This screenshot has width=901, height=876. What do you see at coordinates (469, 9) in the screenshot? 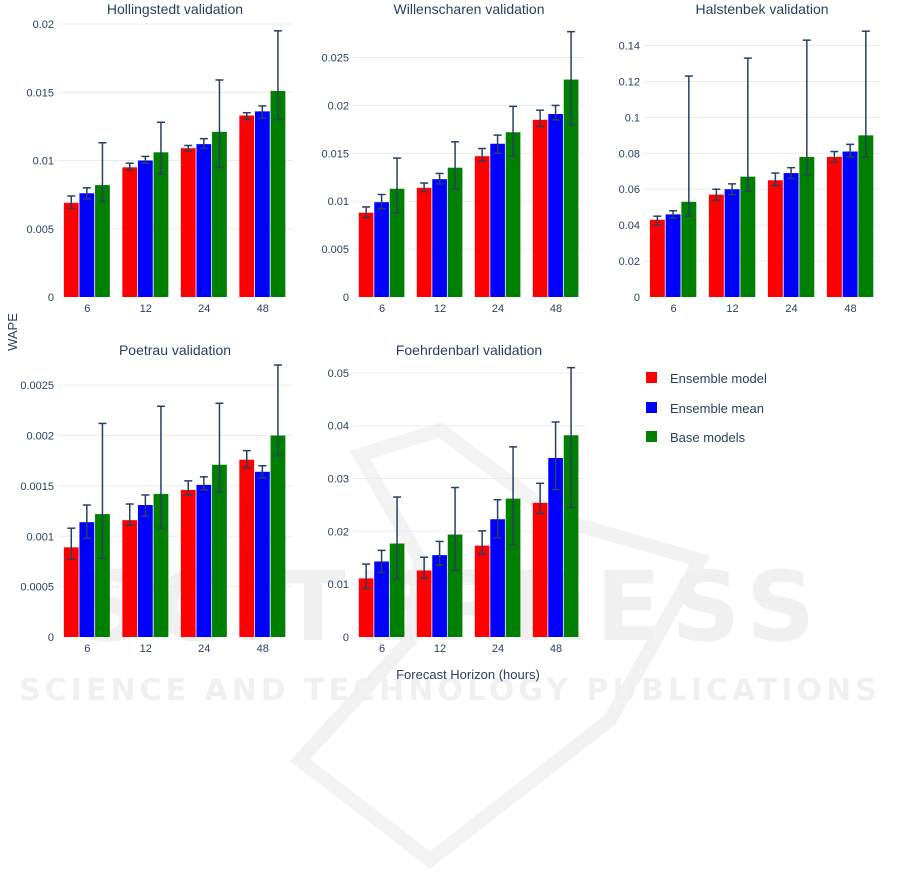
I see `subplot-title: Willenscharen validation` at bounding box center [469, 9].